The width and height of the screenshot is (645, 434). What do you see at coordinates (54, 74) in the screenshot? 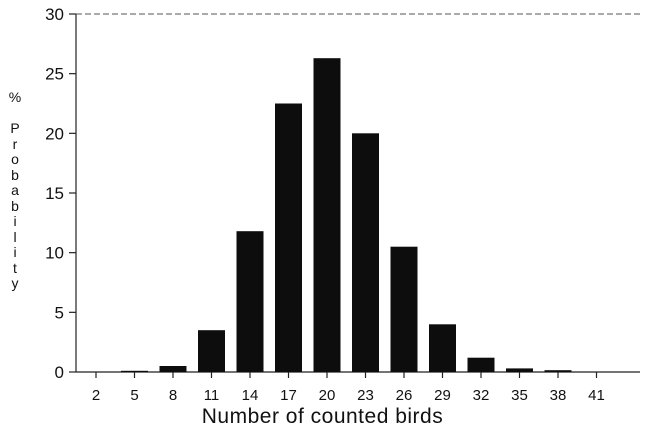
I see `y-tick-label: 25` at bounding box center [54, 74].